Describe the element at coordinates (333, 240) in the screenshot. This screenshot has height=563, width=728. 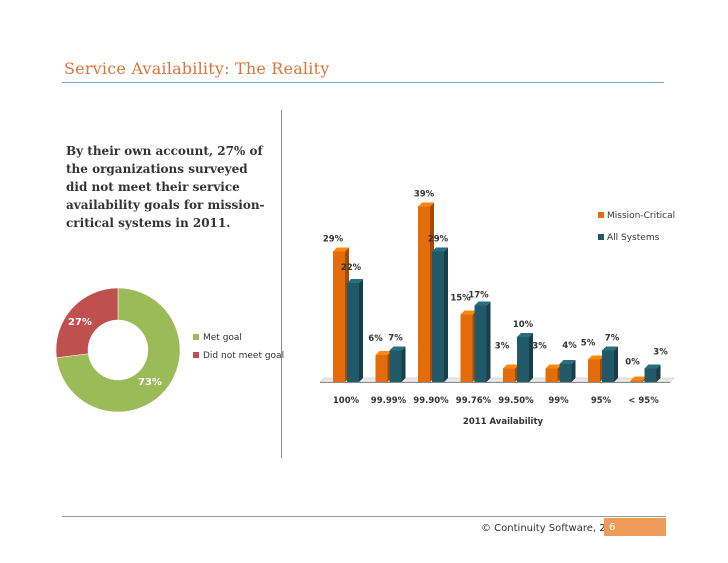
I see `bar-label-0-0: 29%` at that location.